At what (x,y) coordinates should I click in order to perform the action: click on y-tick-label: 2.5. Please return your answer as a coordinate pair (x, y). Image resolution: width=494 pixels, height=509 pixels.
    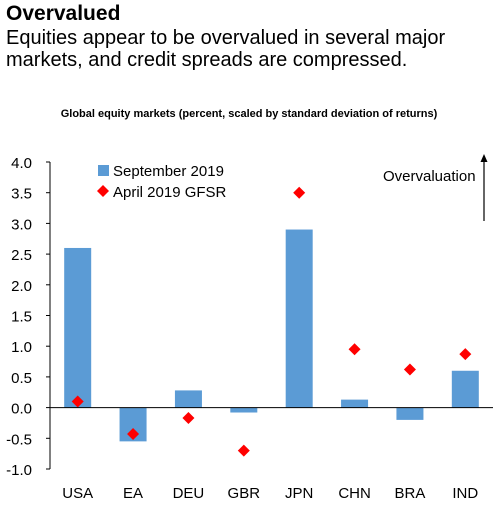
    Looking at the image, I should click on (21, 255).